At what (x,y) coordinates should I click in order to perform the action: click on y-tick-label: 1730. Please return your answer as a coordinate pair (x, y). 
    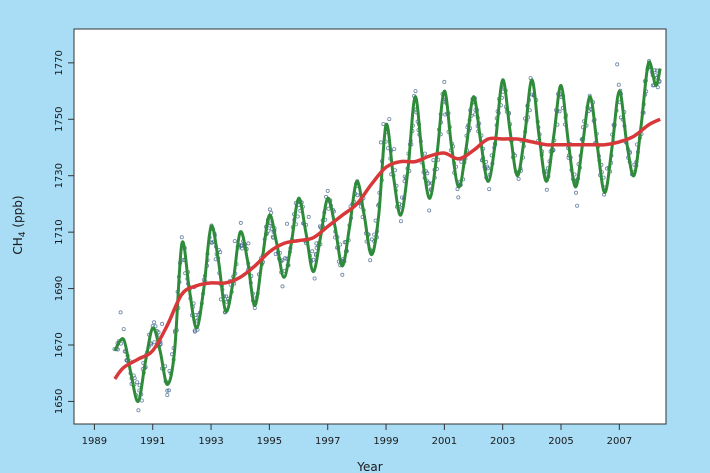
    Looking at the image, I should click on (59, 175).